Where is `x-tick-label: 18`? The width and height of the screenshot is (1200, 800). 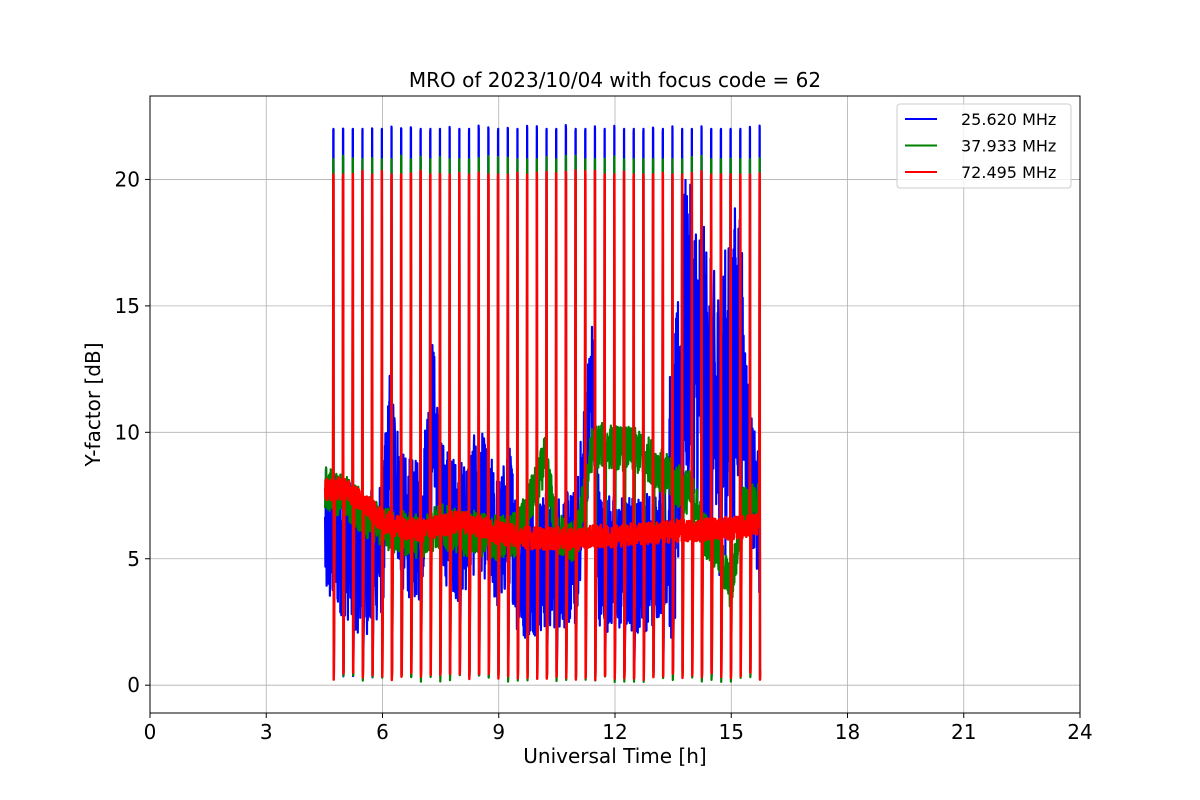 x-tick-label: 18 is located at coordinates (847, 732).